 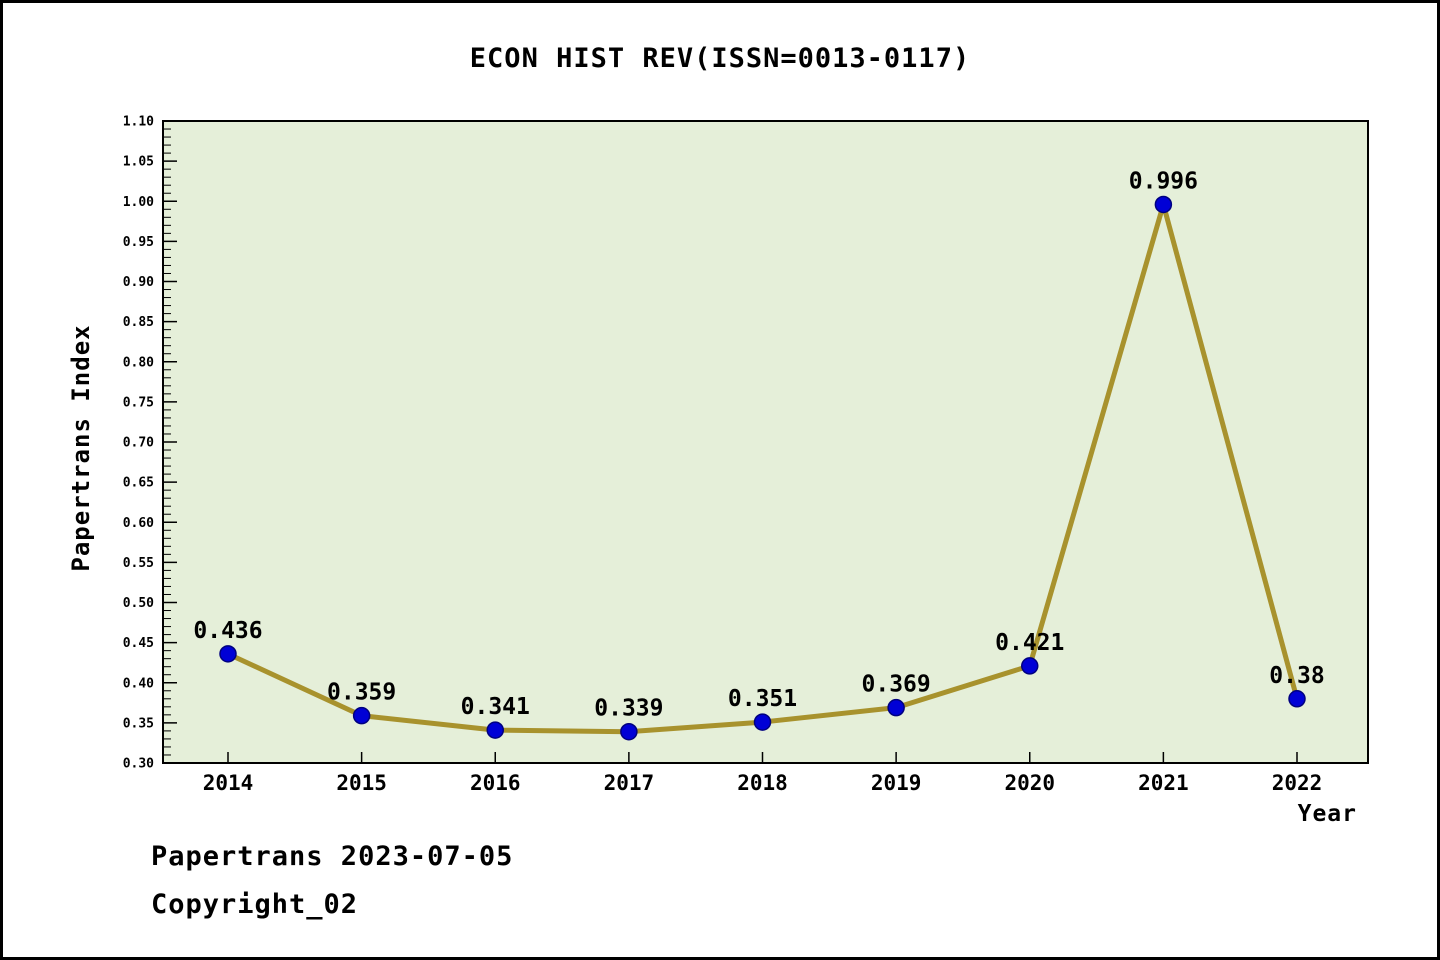 What do you see at coordinates (896, 783) in the screenshot?
I see `x-tick-label: 2019` at bounding box center [896, 783].